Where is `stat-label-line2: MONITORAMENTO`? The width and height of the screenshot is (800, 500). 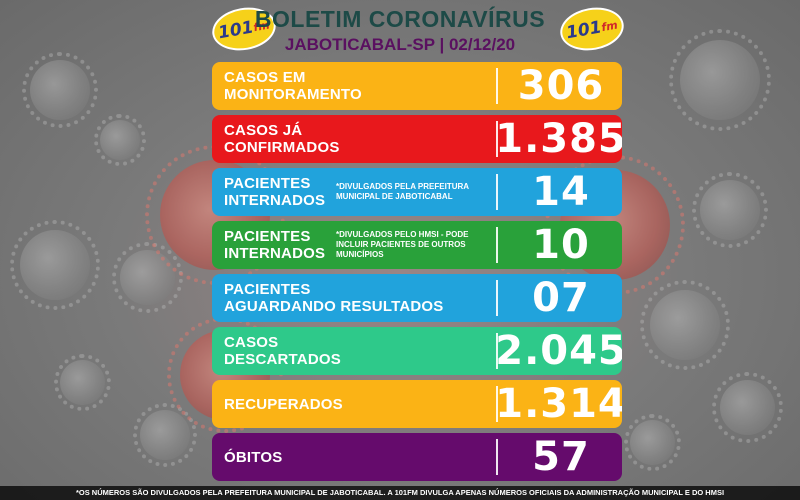
stat-label-line2: MONITORAMENTO is located at coordinates (293, 94).